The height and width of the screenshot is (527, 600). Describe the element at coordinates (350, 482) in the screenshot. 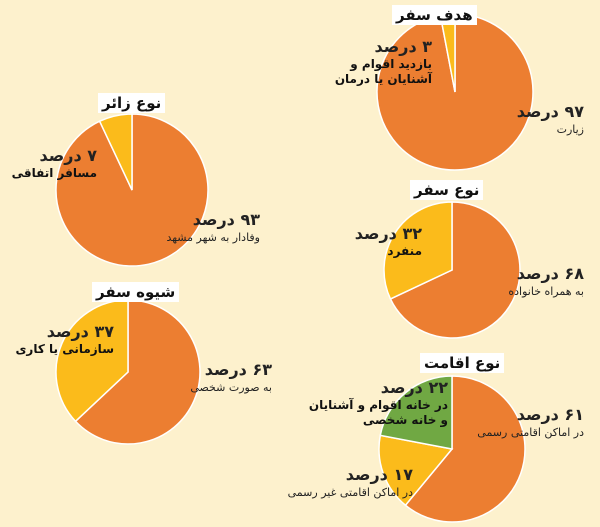

I see `label-unofficial: ۱۷ درصد در اماکن اقامتی غیر رسمی` at that location.